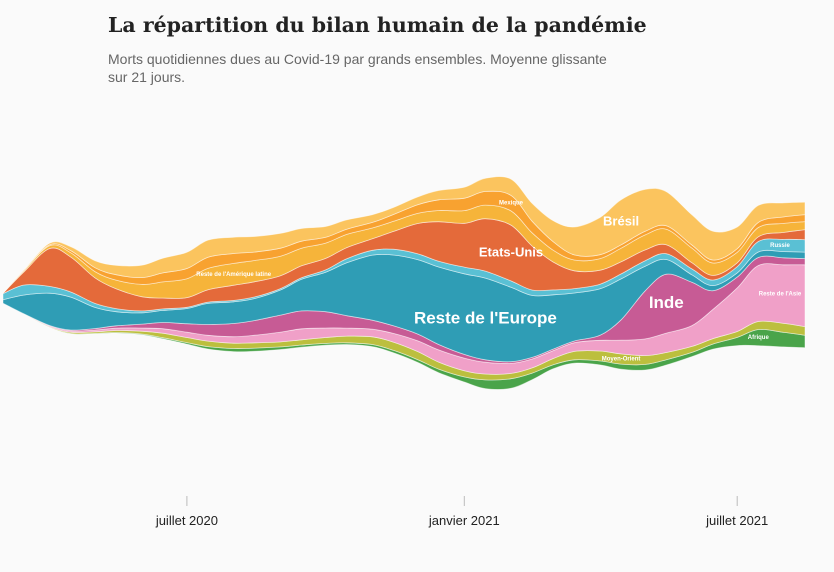  What do you see at coordinates (511, 251) in the screenshot?
I see `series-label-etats-unis: Etats-Unis` at bounding box center [511, 251].